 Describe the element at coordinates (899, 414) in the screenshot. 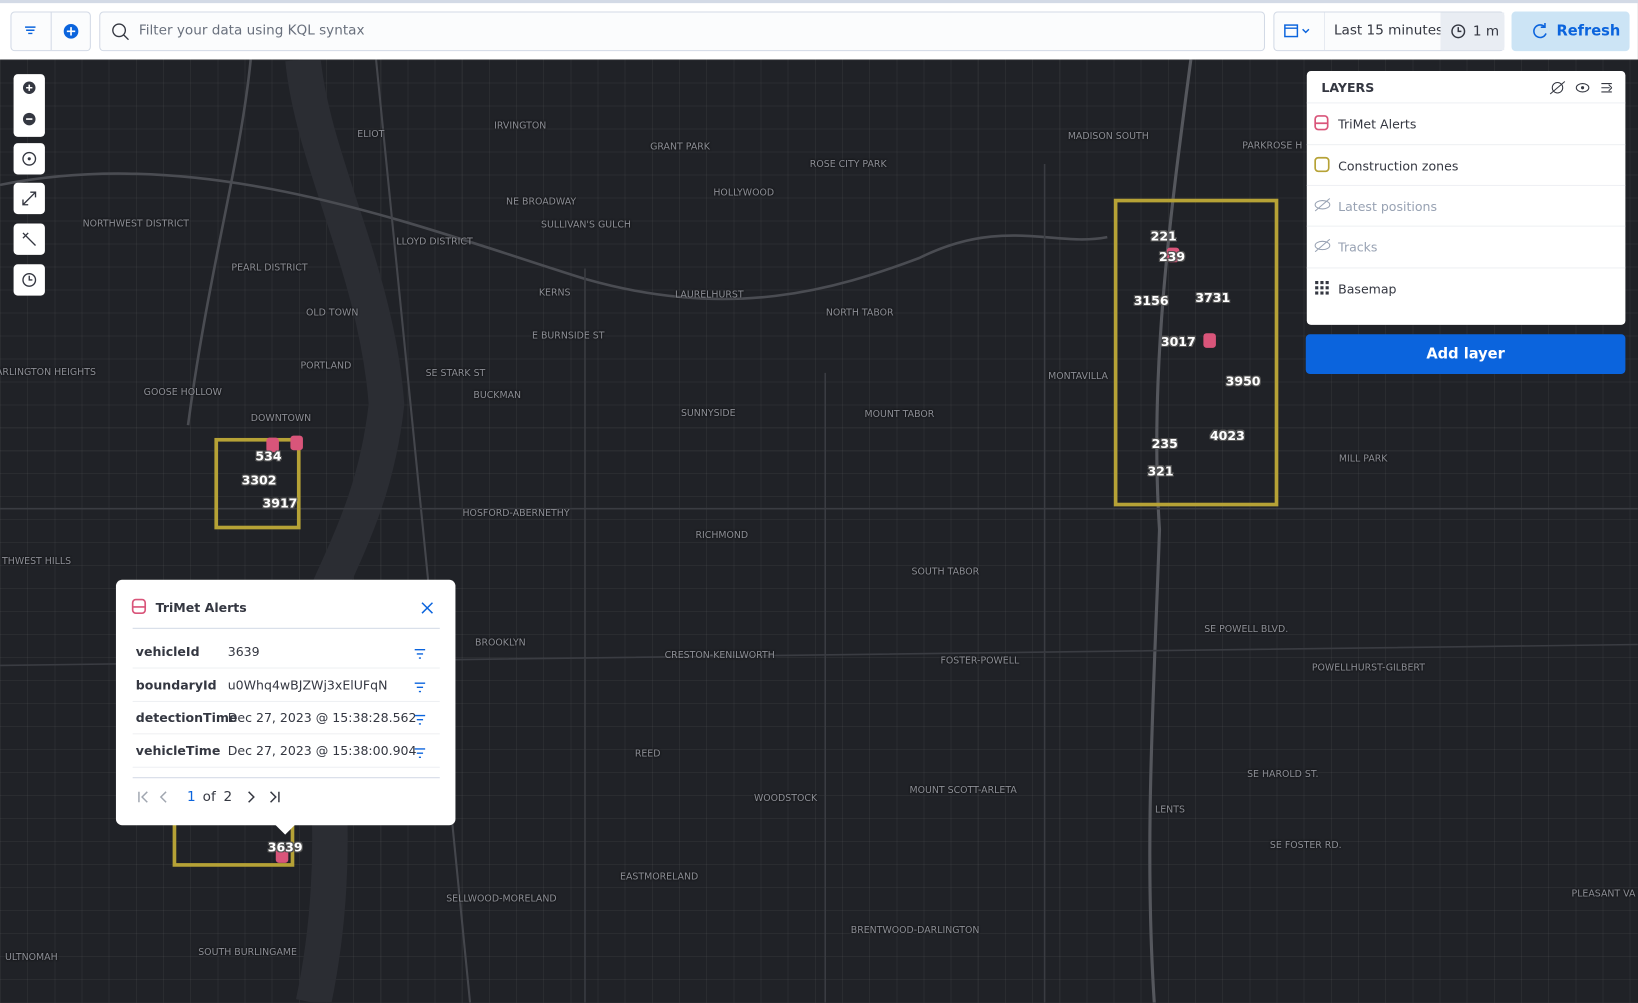

I see `place-label: MOUNT TABOR` at that location.